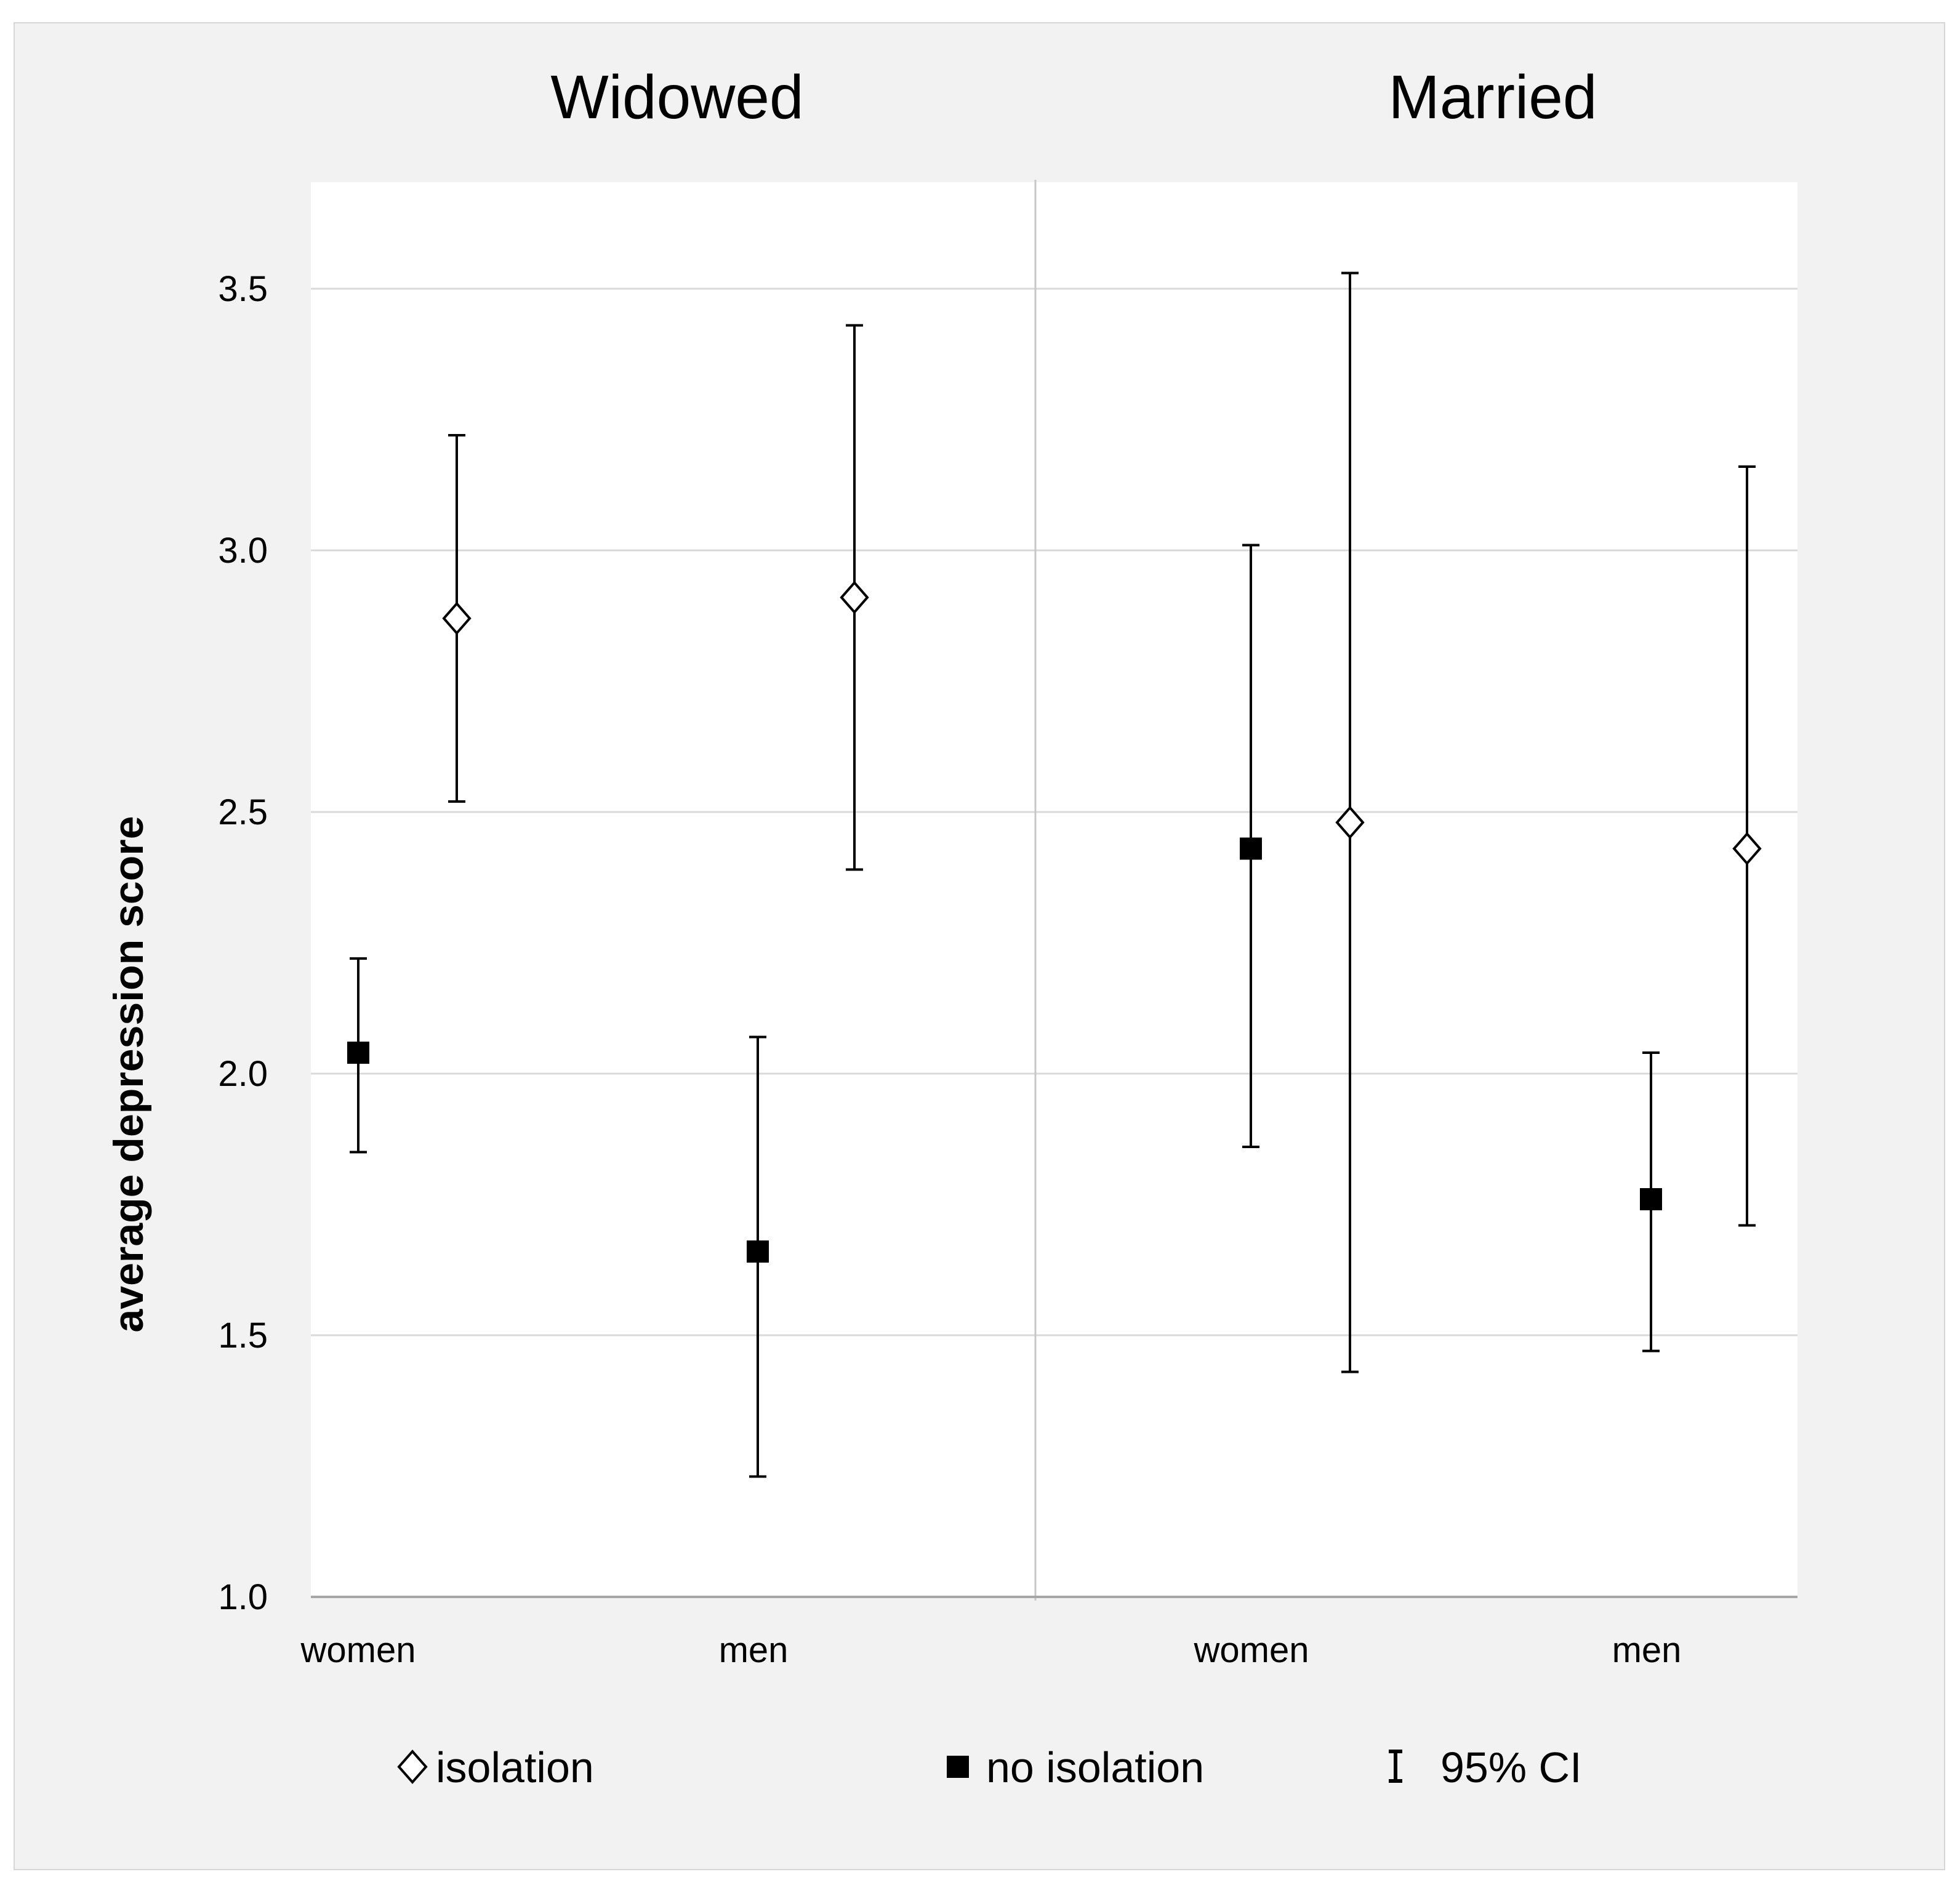  I want to click on point-group-no-isolation-married-women, so click(1251, 846).